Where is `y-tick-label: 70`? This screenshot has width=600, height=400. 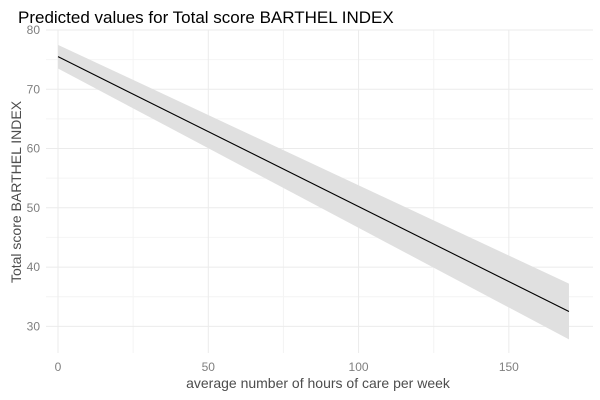
y-tick-label: 70 is located at coordinates (34, 89).